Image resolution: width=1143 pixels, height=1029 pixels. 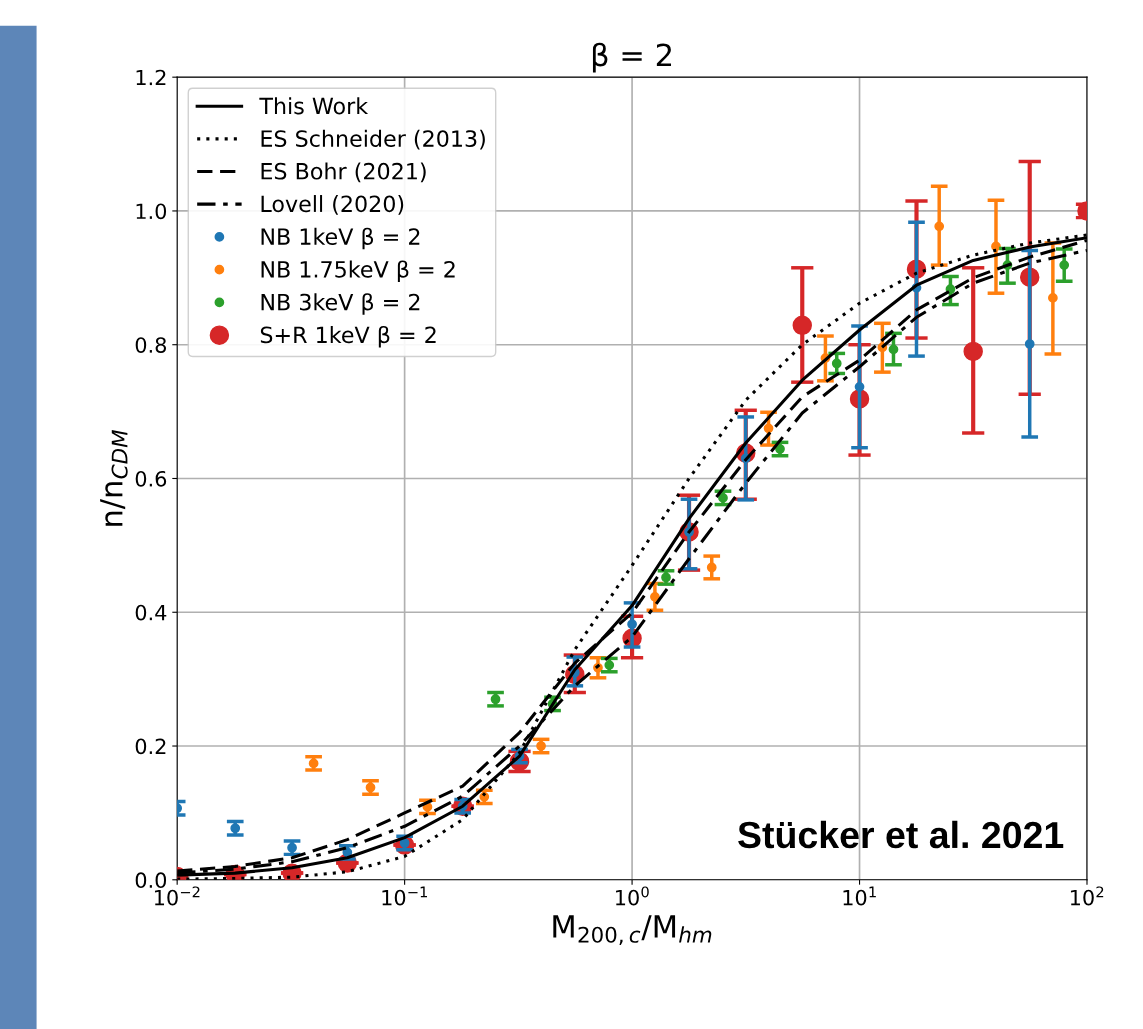 I want to click on legend-label: ES Schneider (2013), so click(x=373, y=139).